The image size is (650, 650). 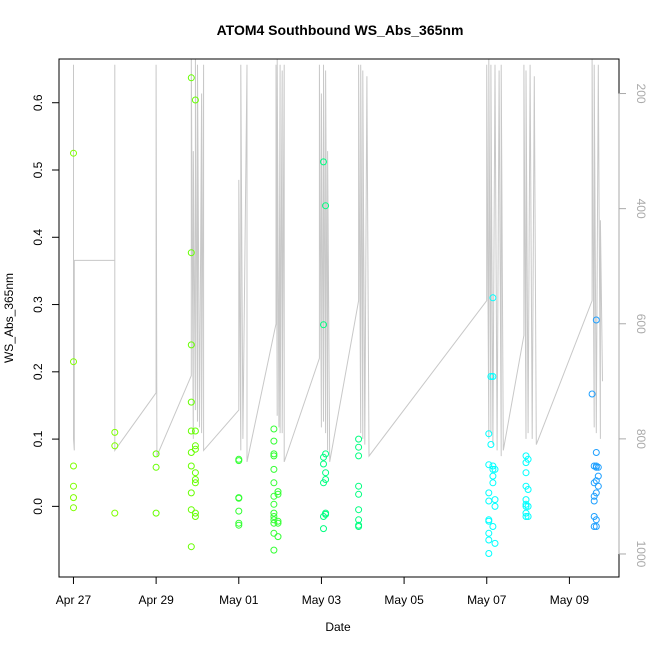 I want to click on y-tick-label: 0.0, so click(x=38, y=506).